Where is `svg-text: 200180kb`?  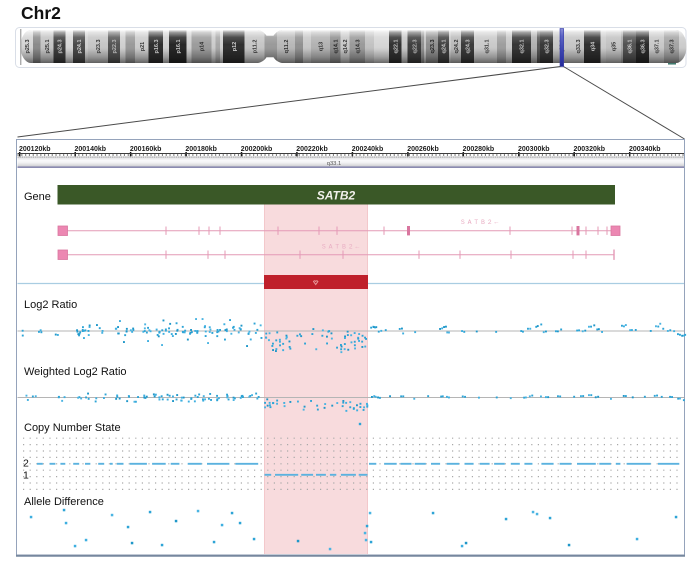
svg-text: 200180kb is located at coordinates (201, 149).